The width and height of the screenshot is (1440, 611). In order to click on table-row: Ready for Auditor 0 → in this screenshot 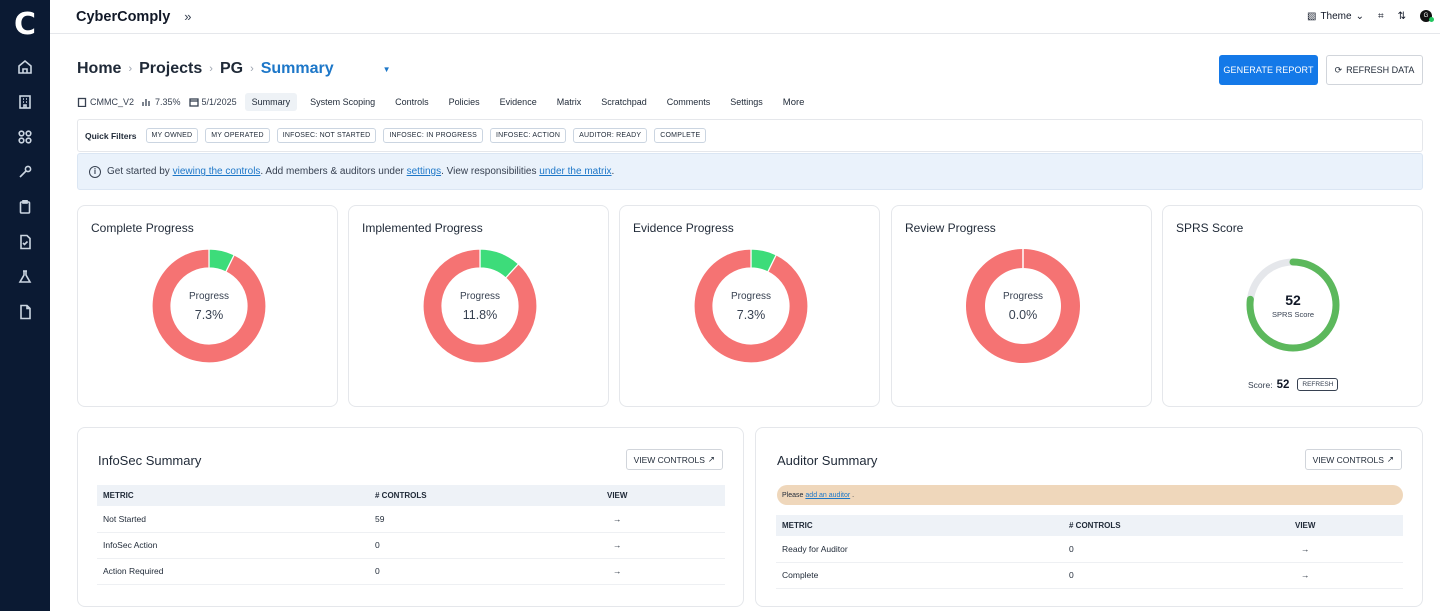, I will do `click(1089, 549)`.